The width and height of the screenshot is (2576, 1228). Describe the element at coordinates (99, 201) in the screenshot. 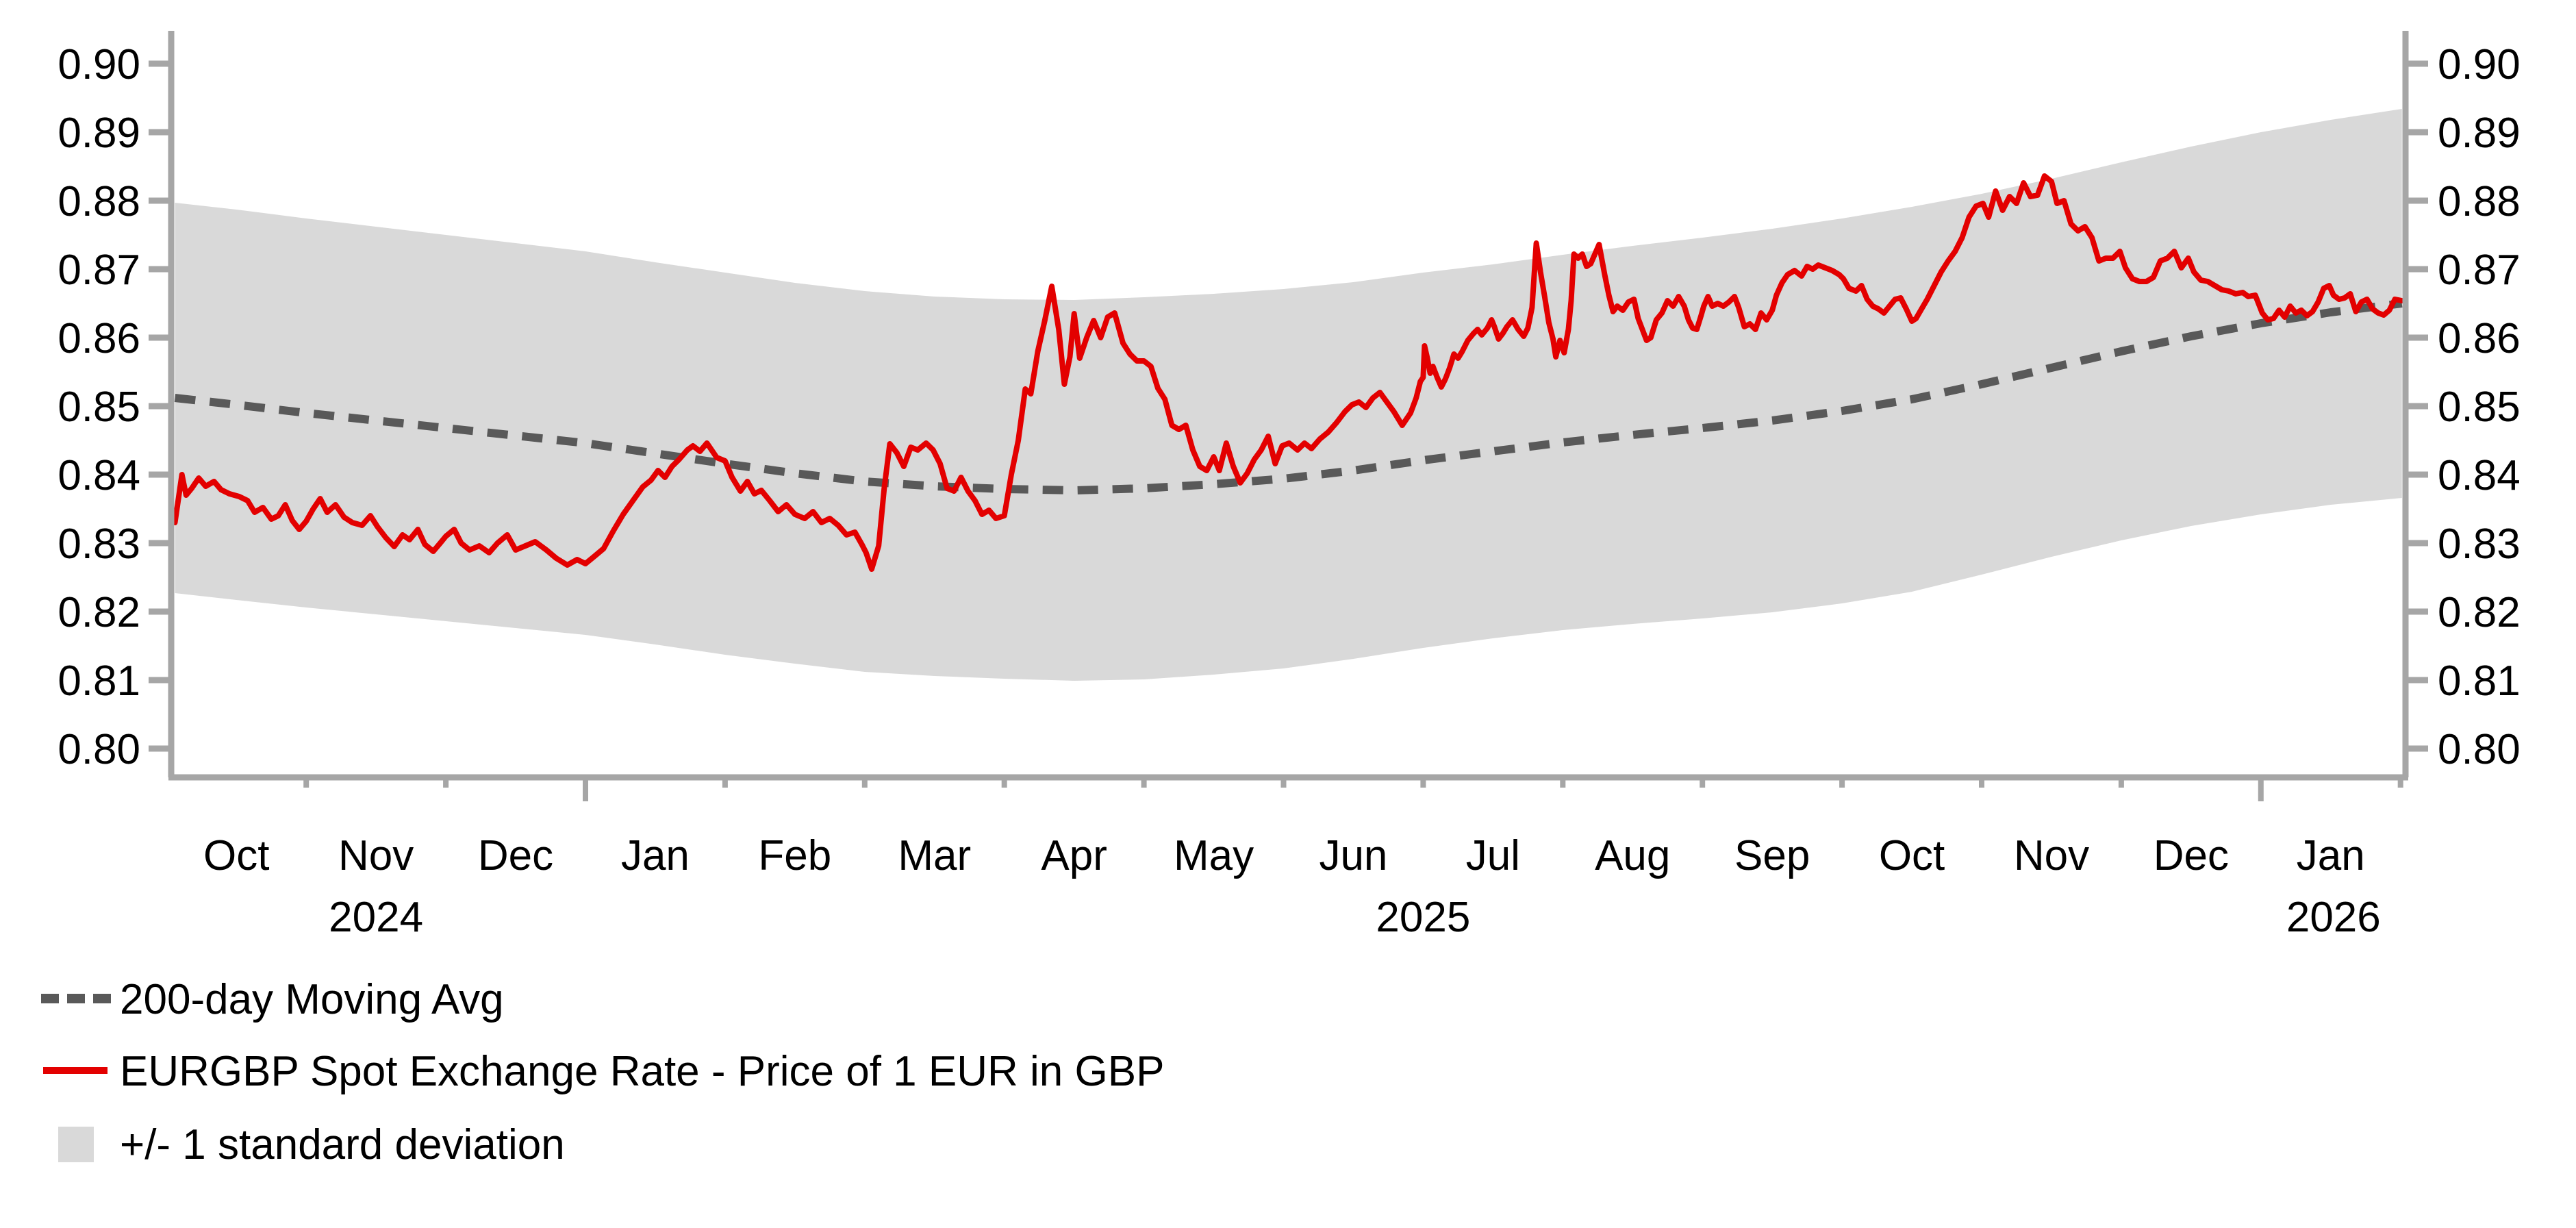

I see `y-label-left-0.88: 0.88` at that location.